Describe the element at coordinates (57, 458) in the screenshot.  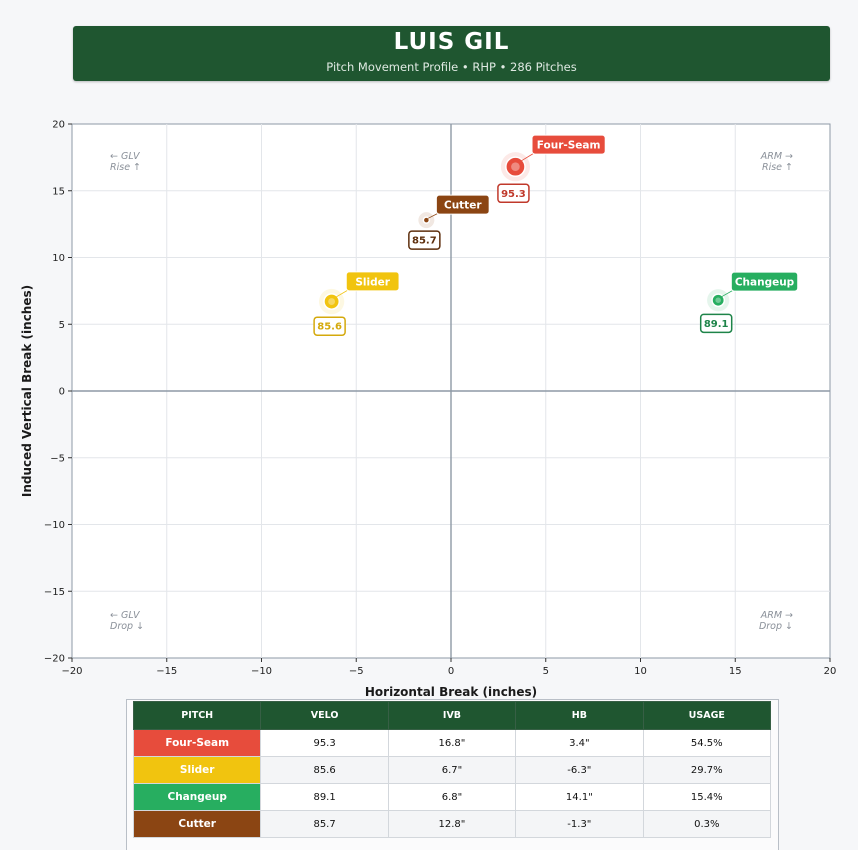
I see `y-tick-label: −5` at that location.